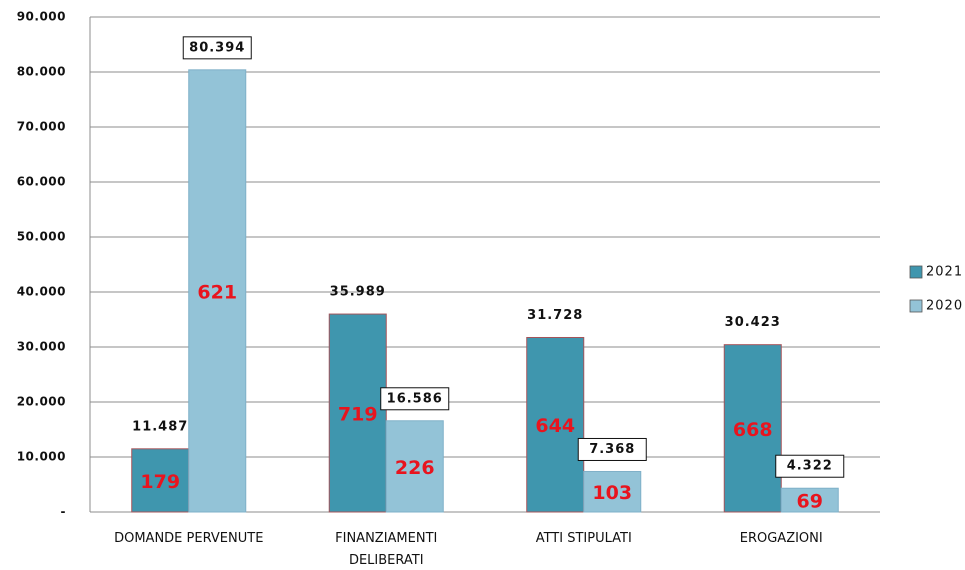 The width and height of the screenshot is (965, 570). Describe the element at coordinates (944, 272) in the screenshot. I see `legend-label: 2021` at that location.